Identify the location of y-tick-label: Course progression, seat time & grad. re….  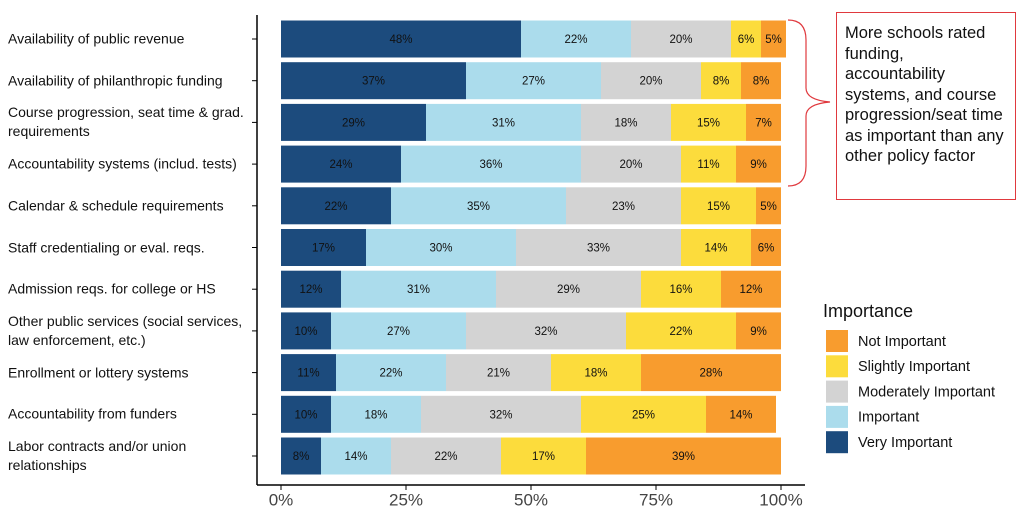
(126, 122).